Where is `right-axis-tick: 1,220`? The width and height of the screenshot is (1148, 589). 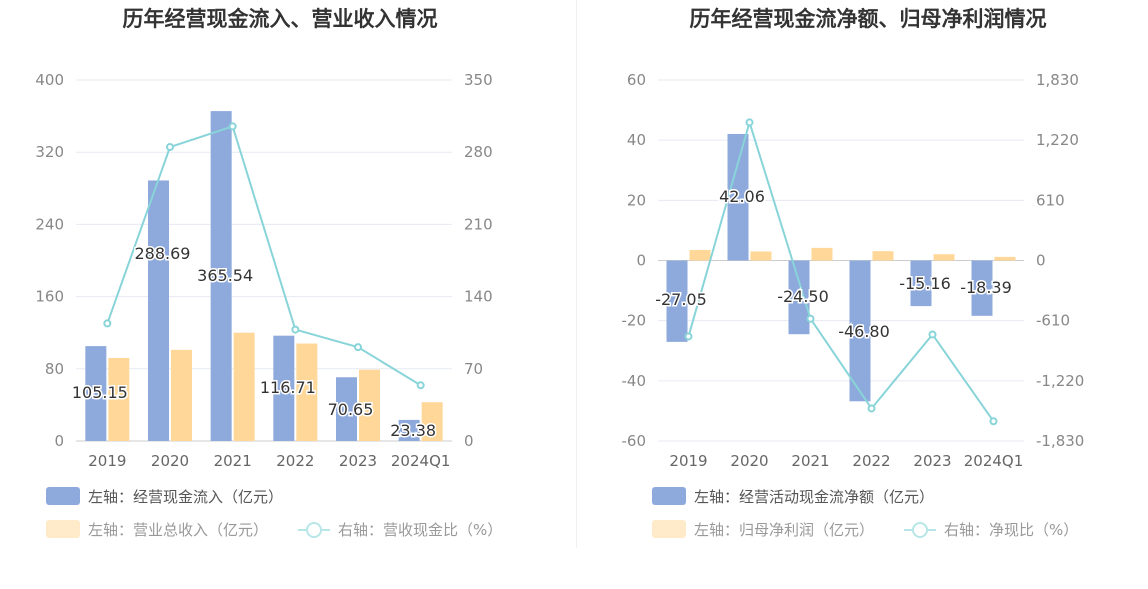
right-axis-tick: 1,220 is located at coordinates (1057, 140).